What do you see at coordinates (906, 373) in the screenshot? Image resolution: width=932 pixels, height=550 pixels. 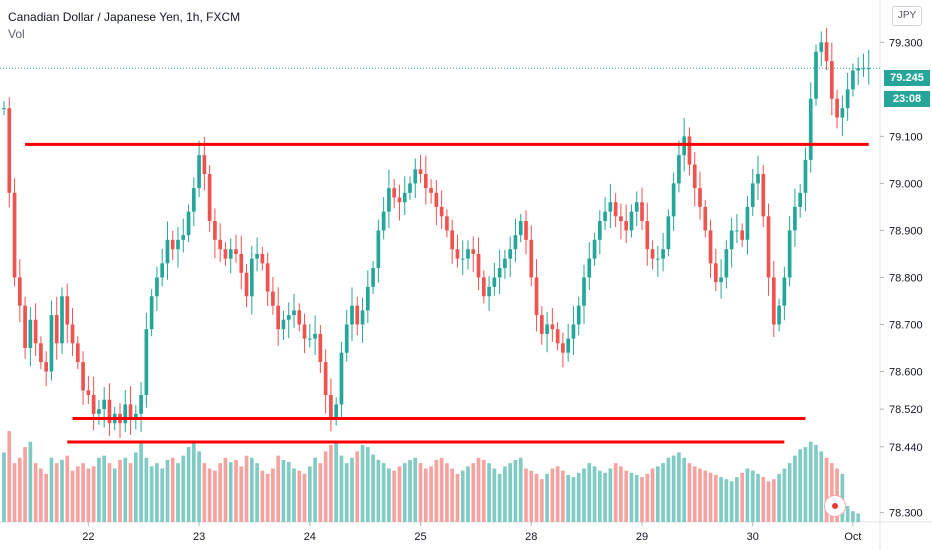 I see `y-tick-label: 78.600` at bounding box center [906, 373].